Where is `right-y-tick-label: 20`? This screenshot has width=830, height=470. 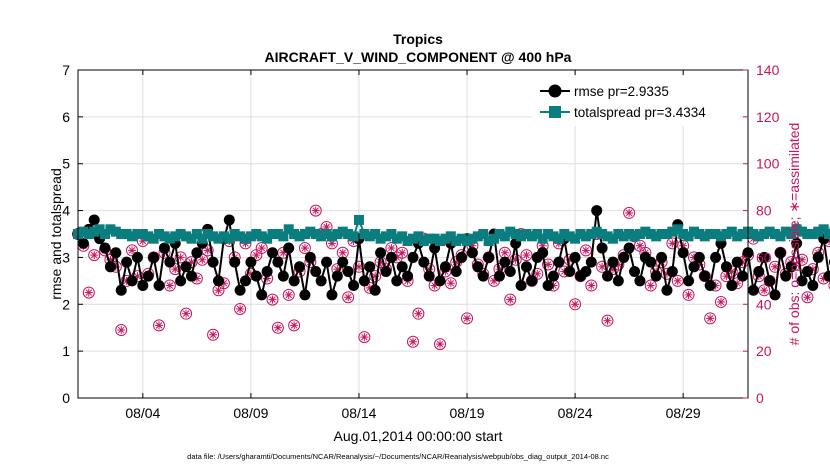 right-y-tick-label: 20 is located at coordinates (764, 351).